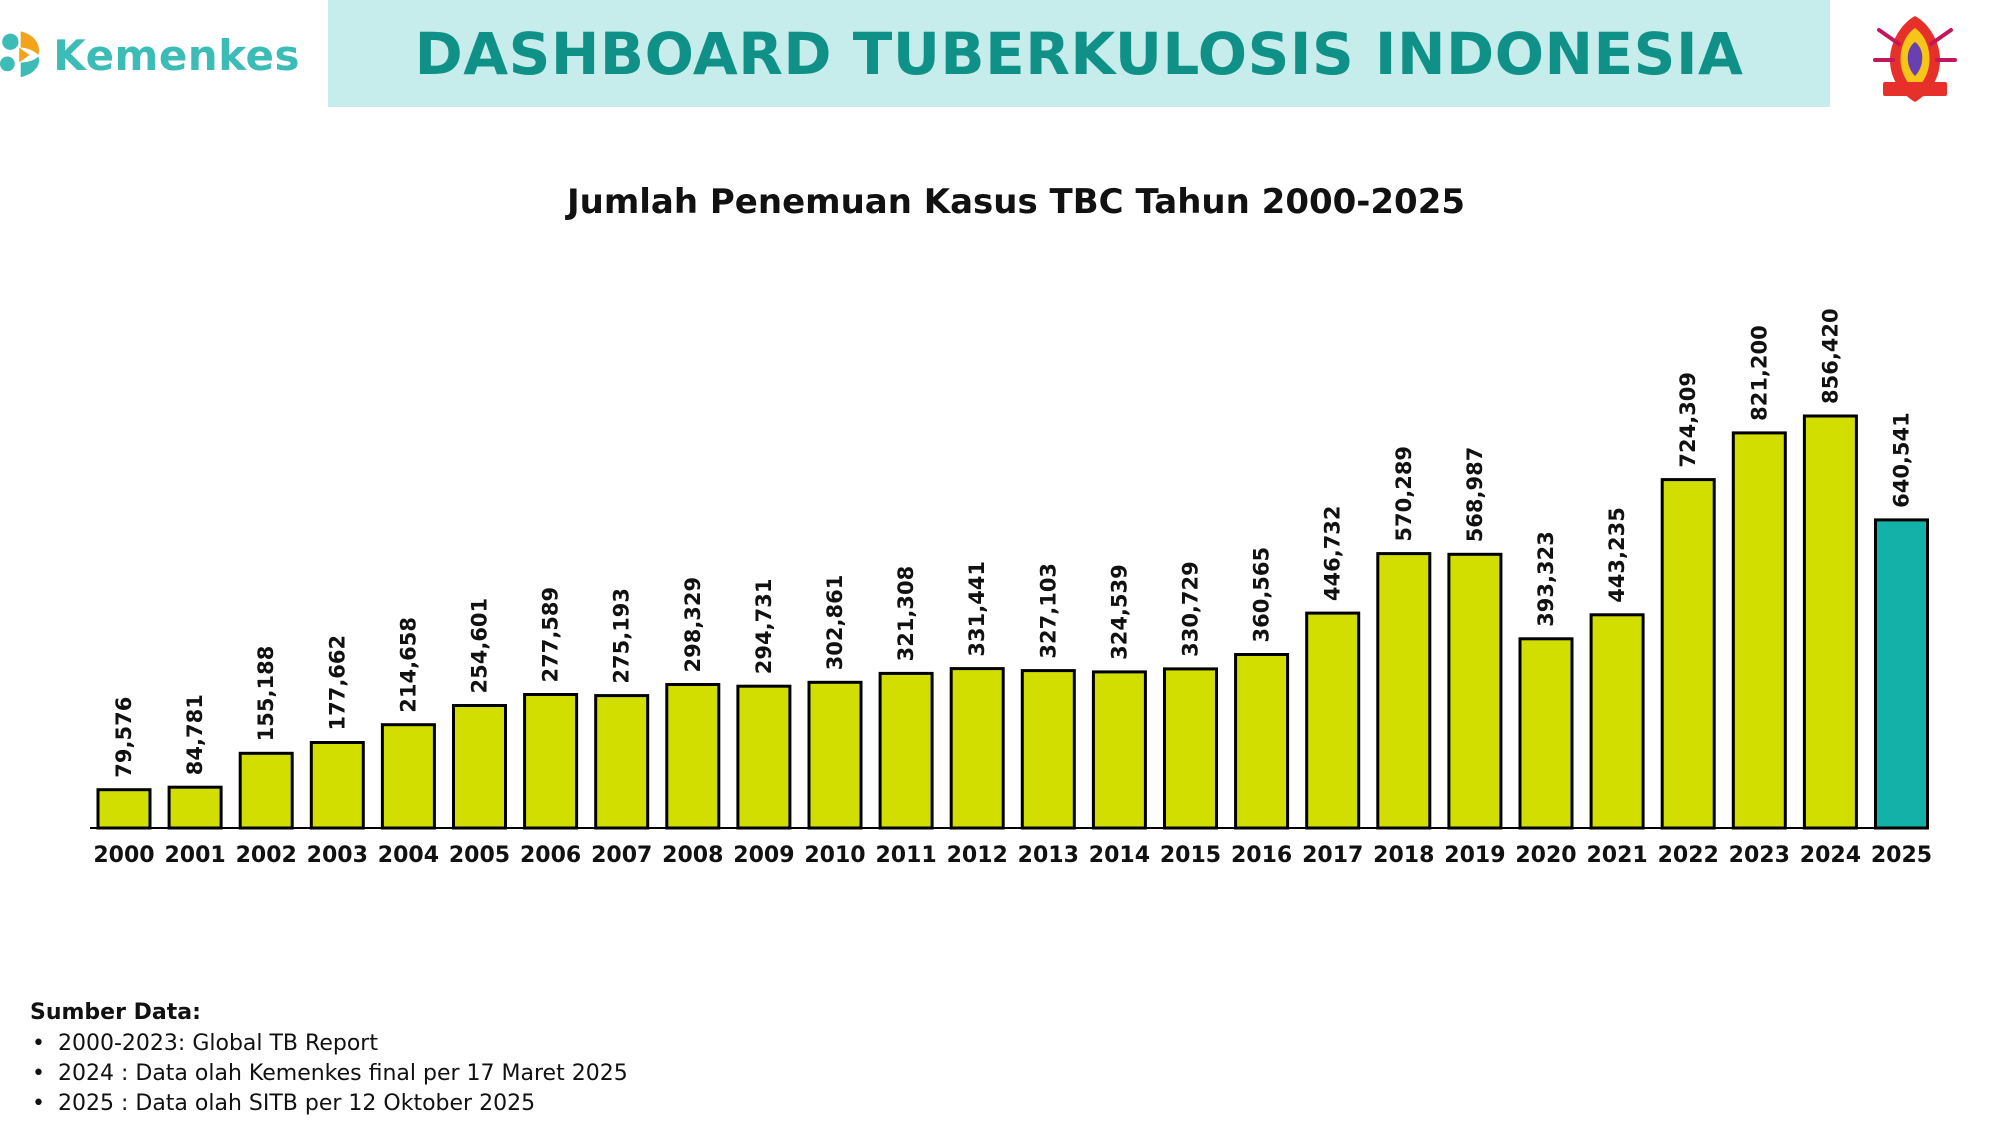 The width and height of the screenshot is (2000, 1125). I want to click on bar-value-label-2015: 330,729, so click(1191, 609).